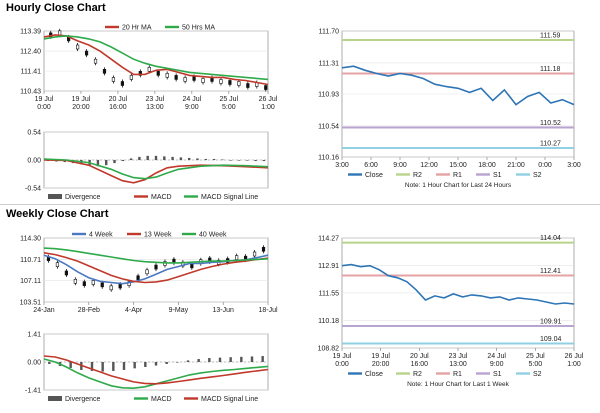 Image resolution: width=600 pixels, height=413 pixels. Describe the element at coordinates (328, 321) in the screenshot. I see `y-tick-label: 110.18` at that location.